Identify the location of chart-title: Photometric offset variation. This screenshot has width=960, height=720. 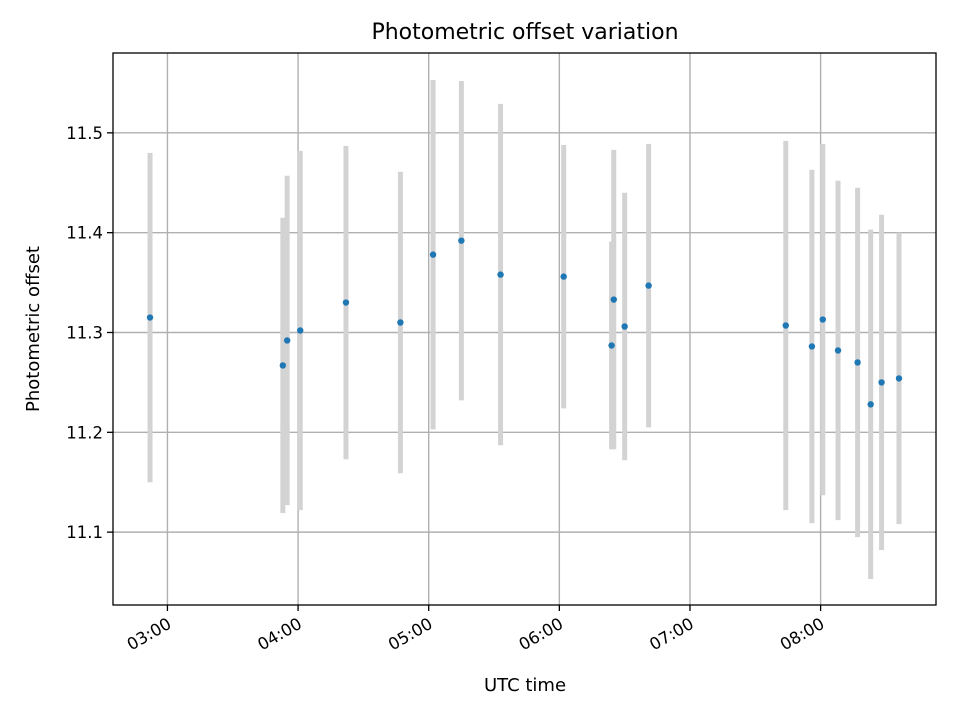
(524, 32).